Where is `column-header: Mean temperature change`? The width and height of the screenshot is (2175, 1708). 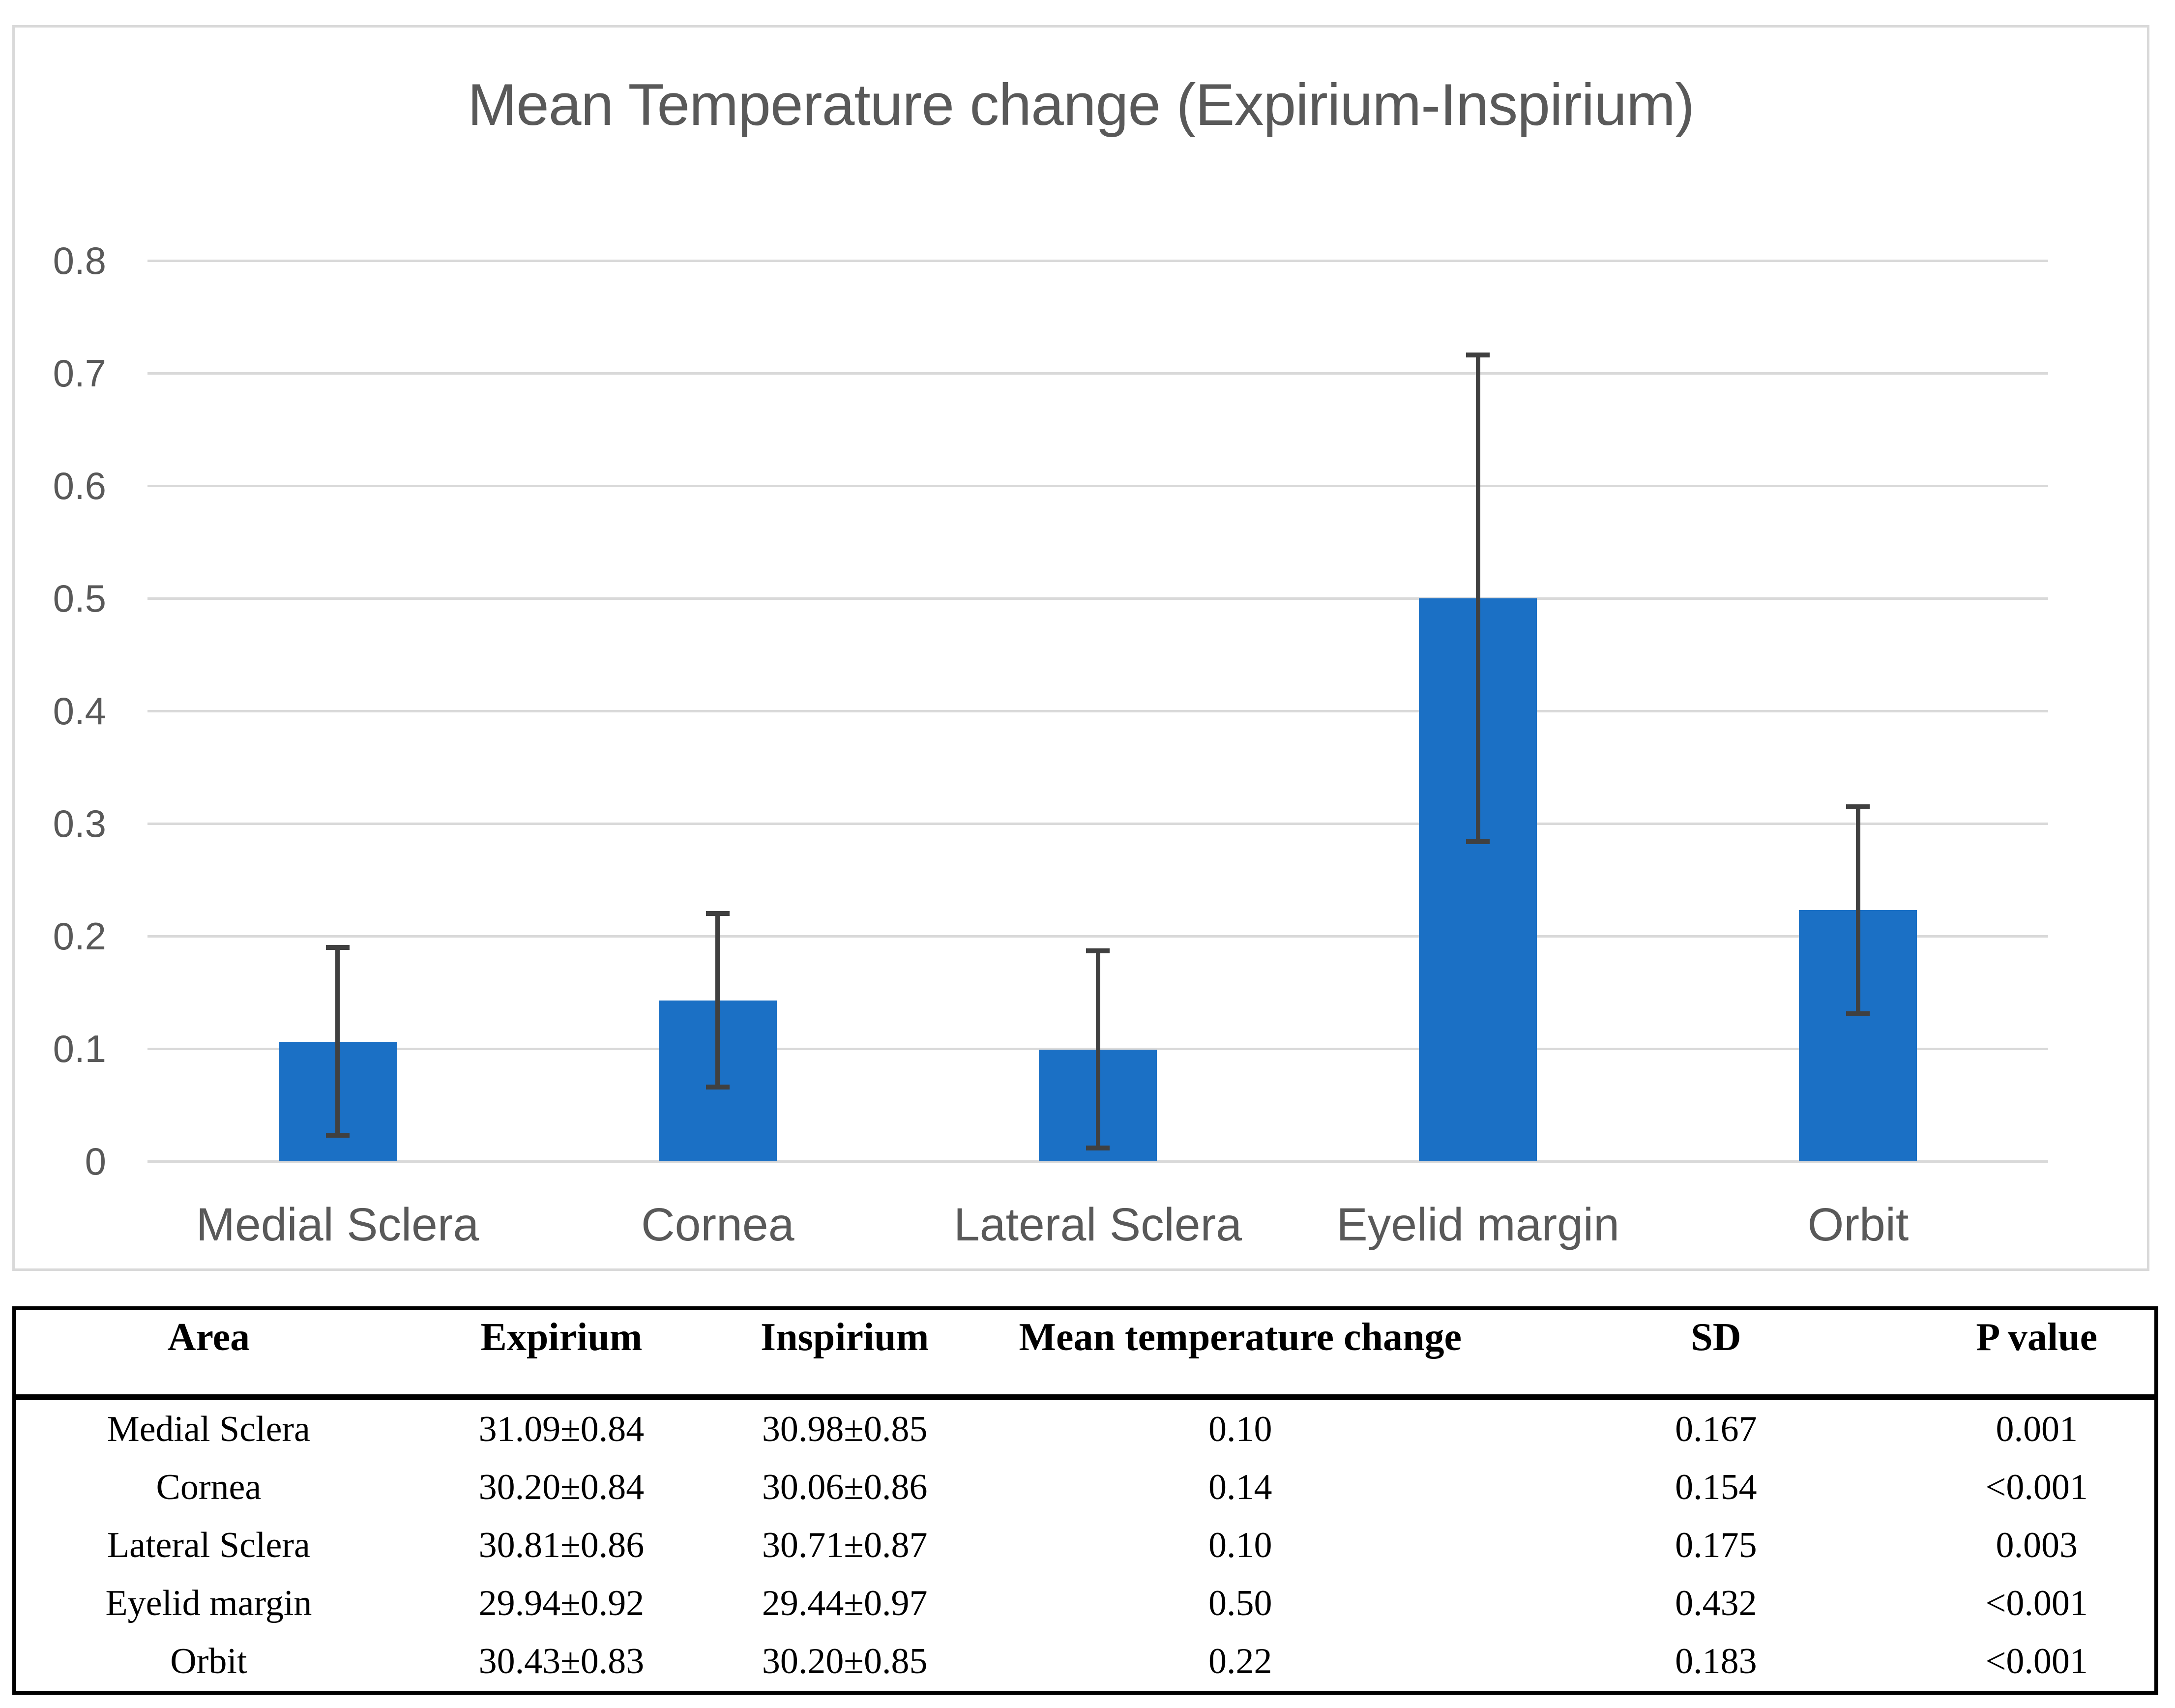
column-header: Mean temperature change is located at coordinates (1240, 1337).